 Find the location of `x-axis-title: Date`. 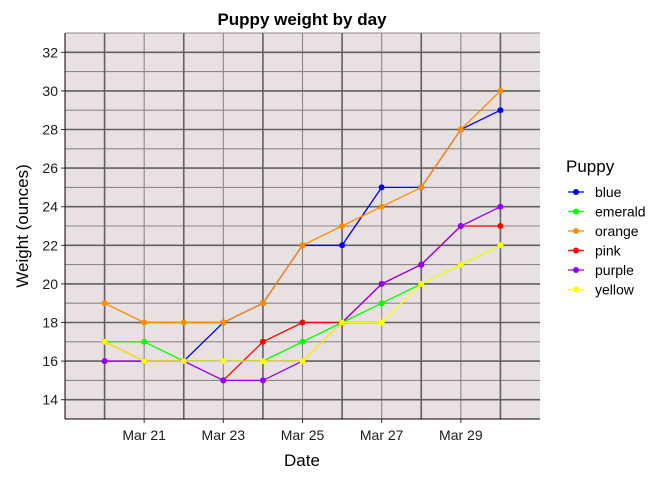

x-axis-title: Date is located at coordinates (302, 460).